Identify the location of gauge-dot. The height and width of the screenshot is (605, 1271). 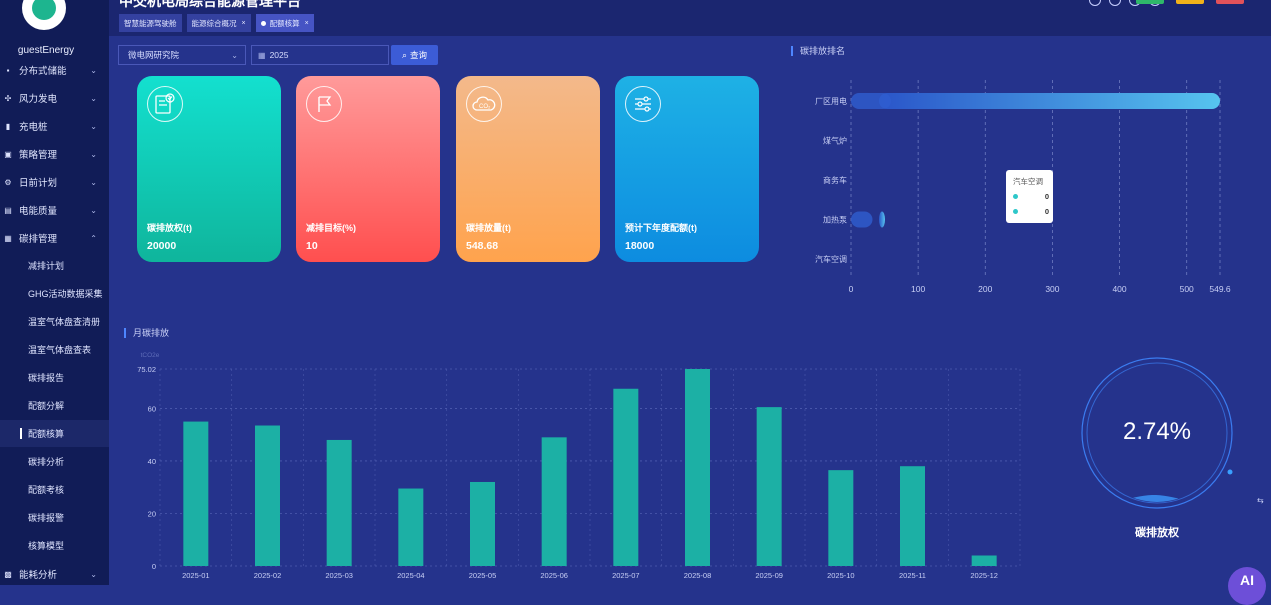
(1230, 472).